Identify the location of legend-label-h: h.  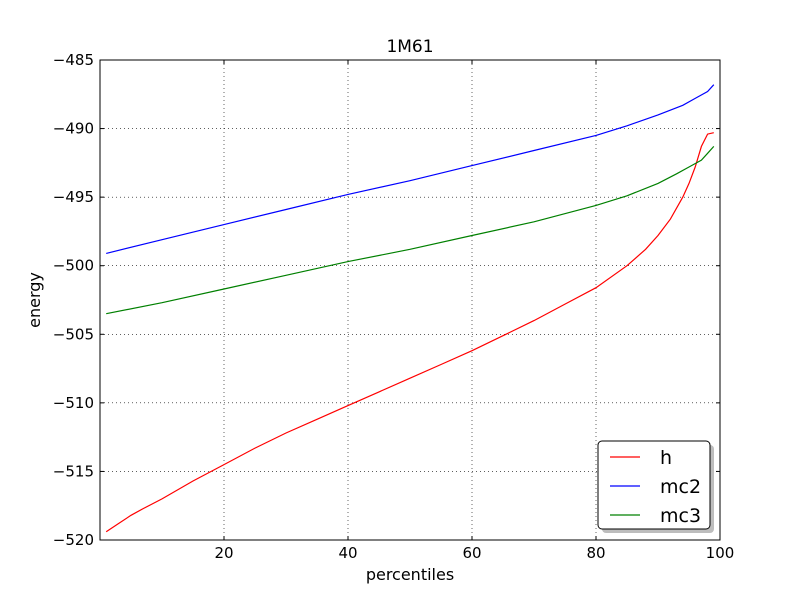
(666, 458).